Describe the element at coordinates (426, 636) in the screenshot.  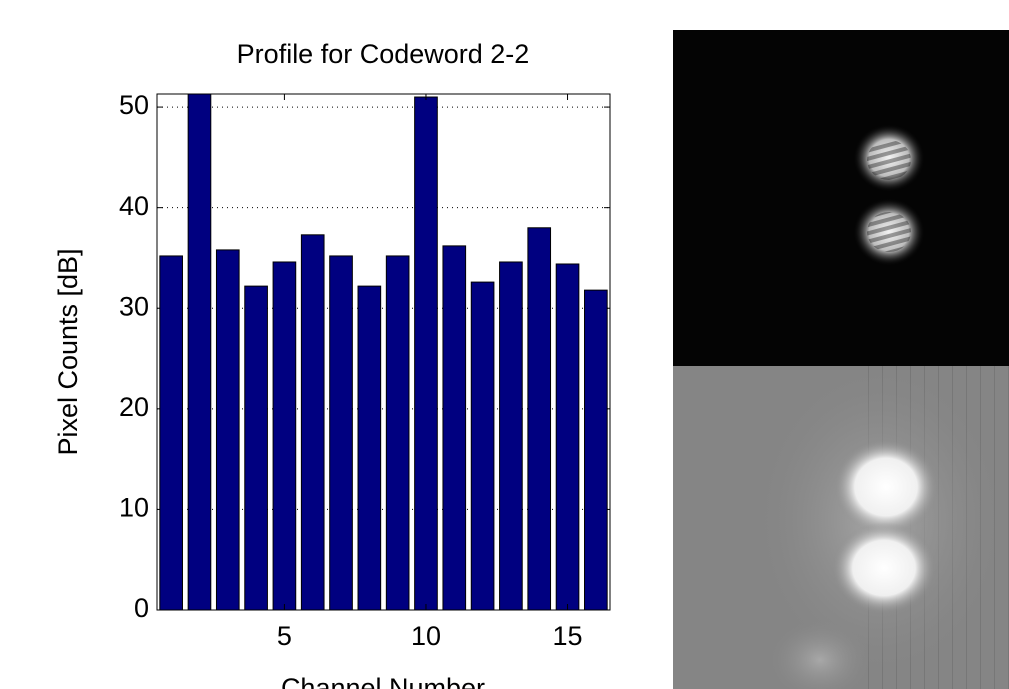
I see `x-tick-label: 10` at that location.